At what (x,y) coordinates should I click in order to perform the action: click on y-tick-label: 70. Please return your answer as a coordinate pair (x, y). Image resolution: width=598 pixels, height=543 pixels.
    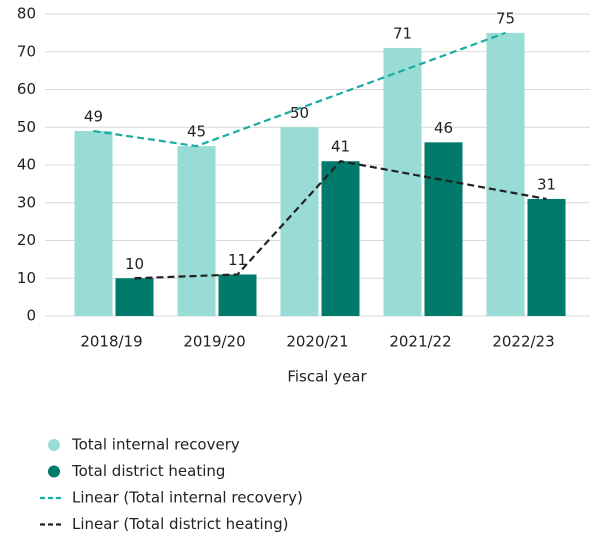
    Looking at the image, I should click on (26, 51).